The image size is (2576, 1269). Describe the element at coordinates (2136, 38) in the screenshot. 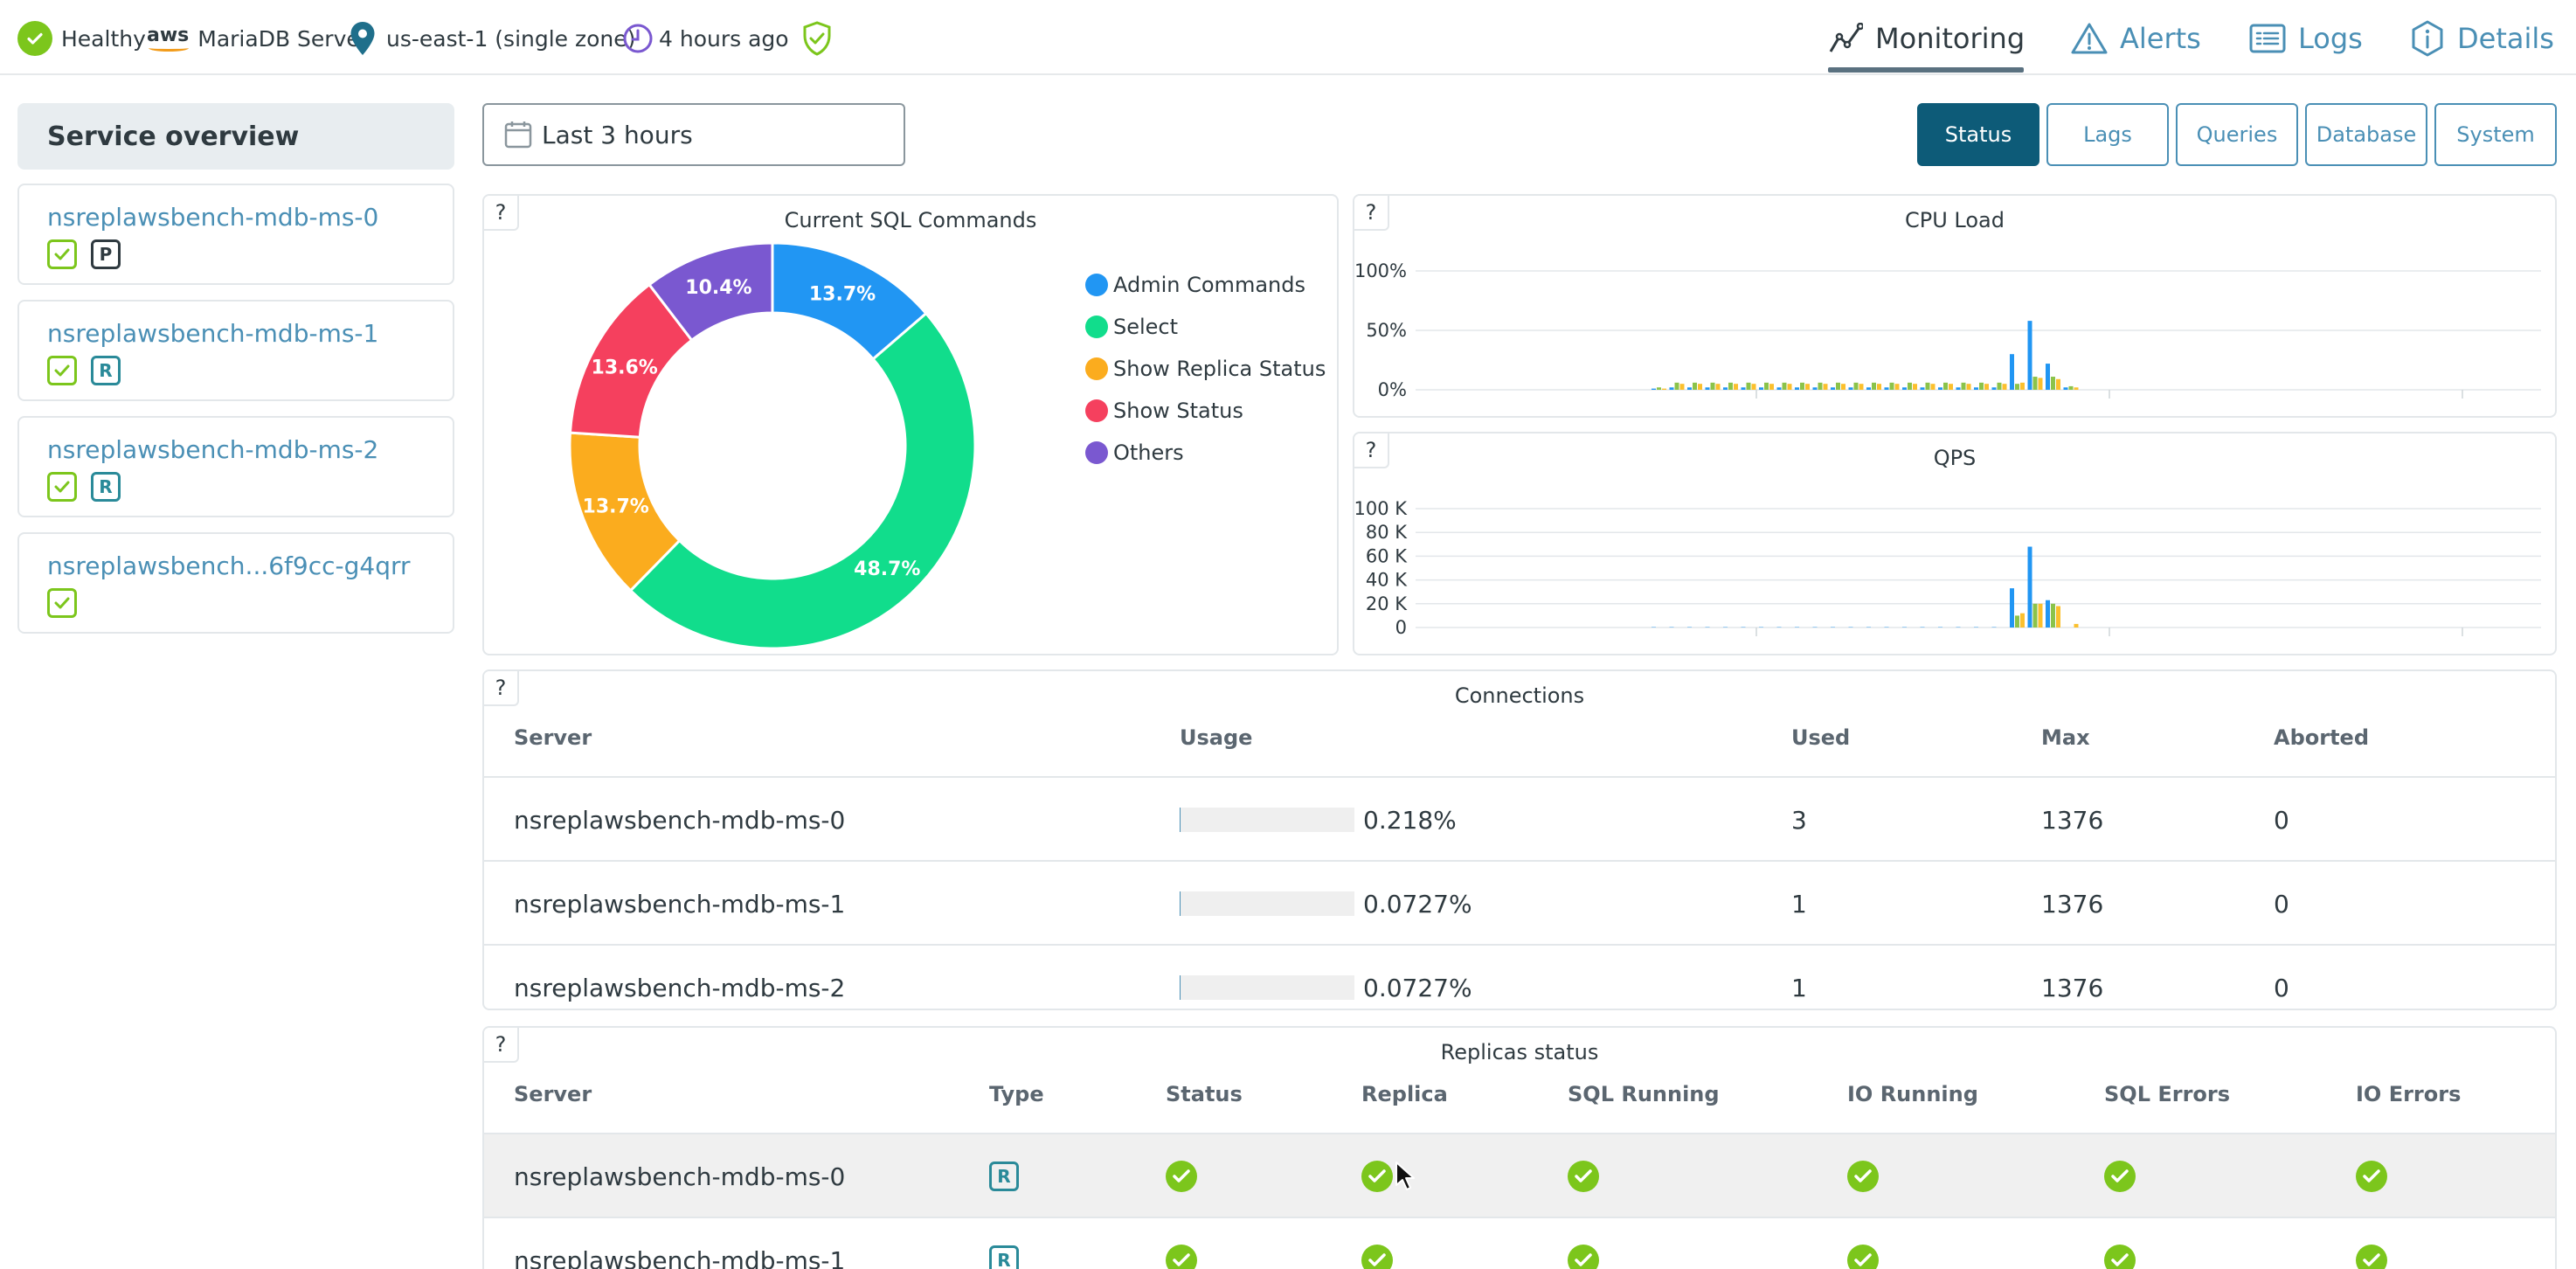

I see `tab-alerts: Alerts` at that location.